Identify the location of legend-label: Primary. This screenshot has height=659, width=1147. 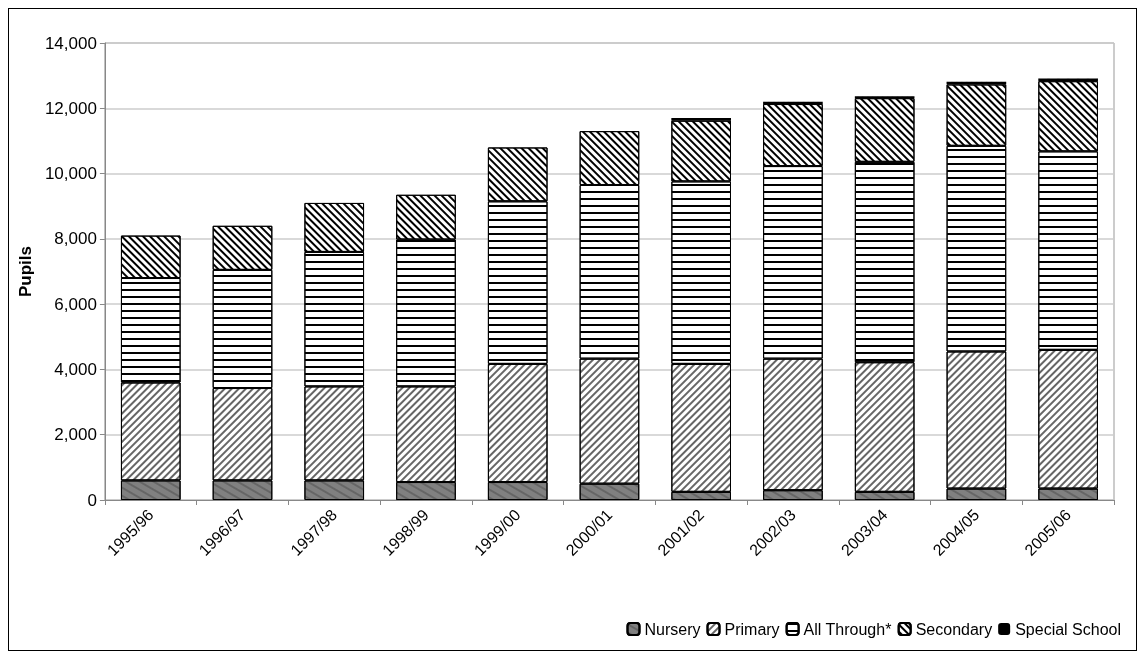
(752, 629).